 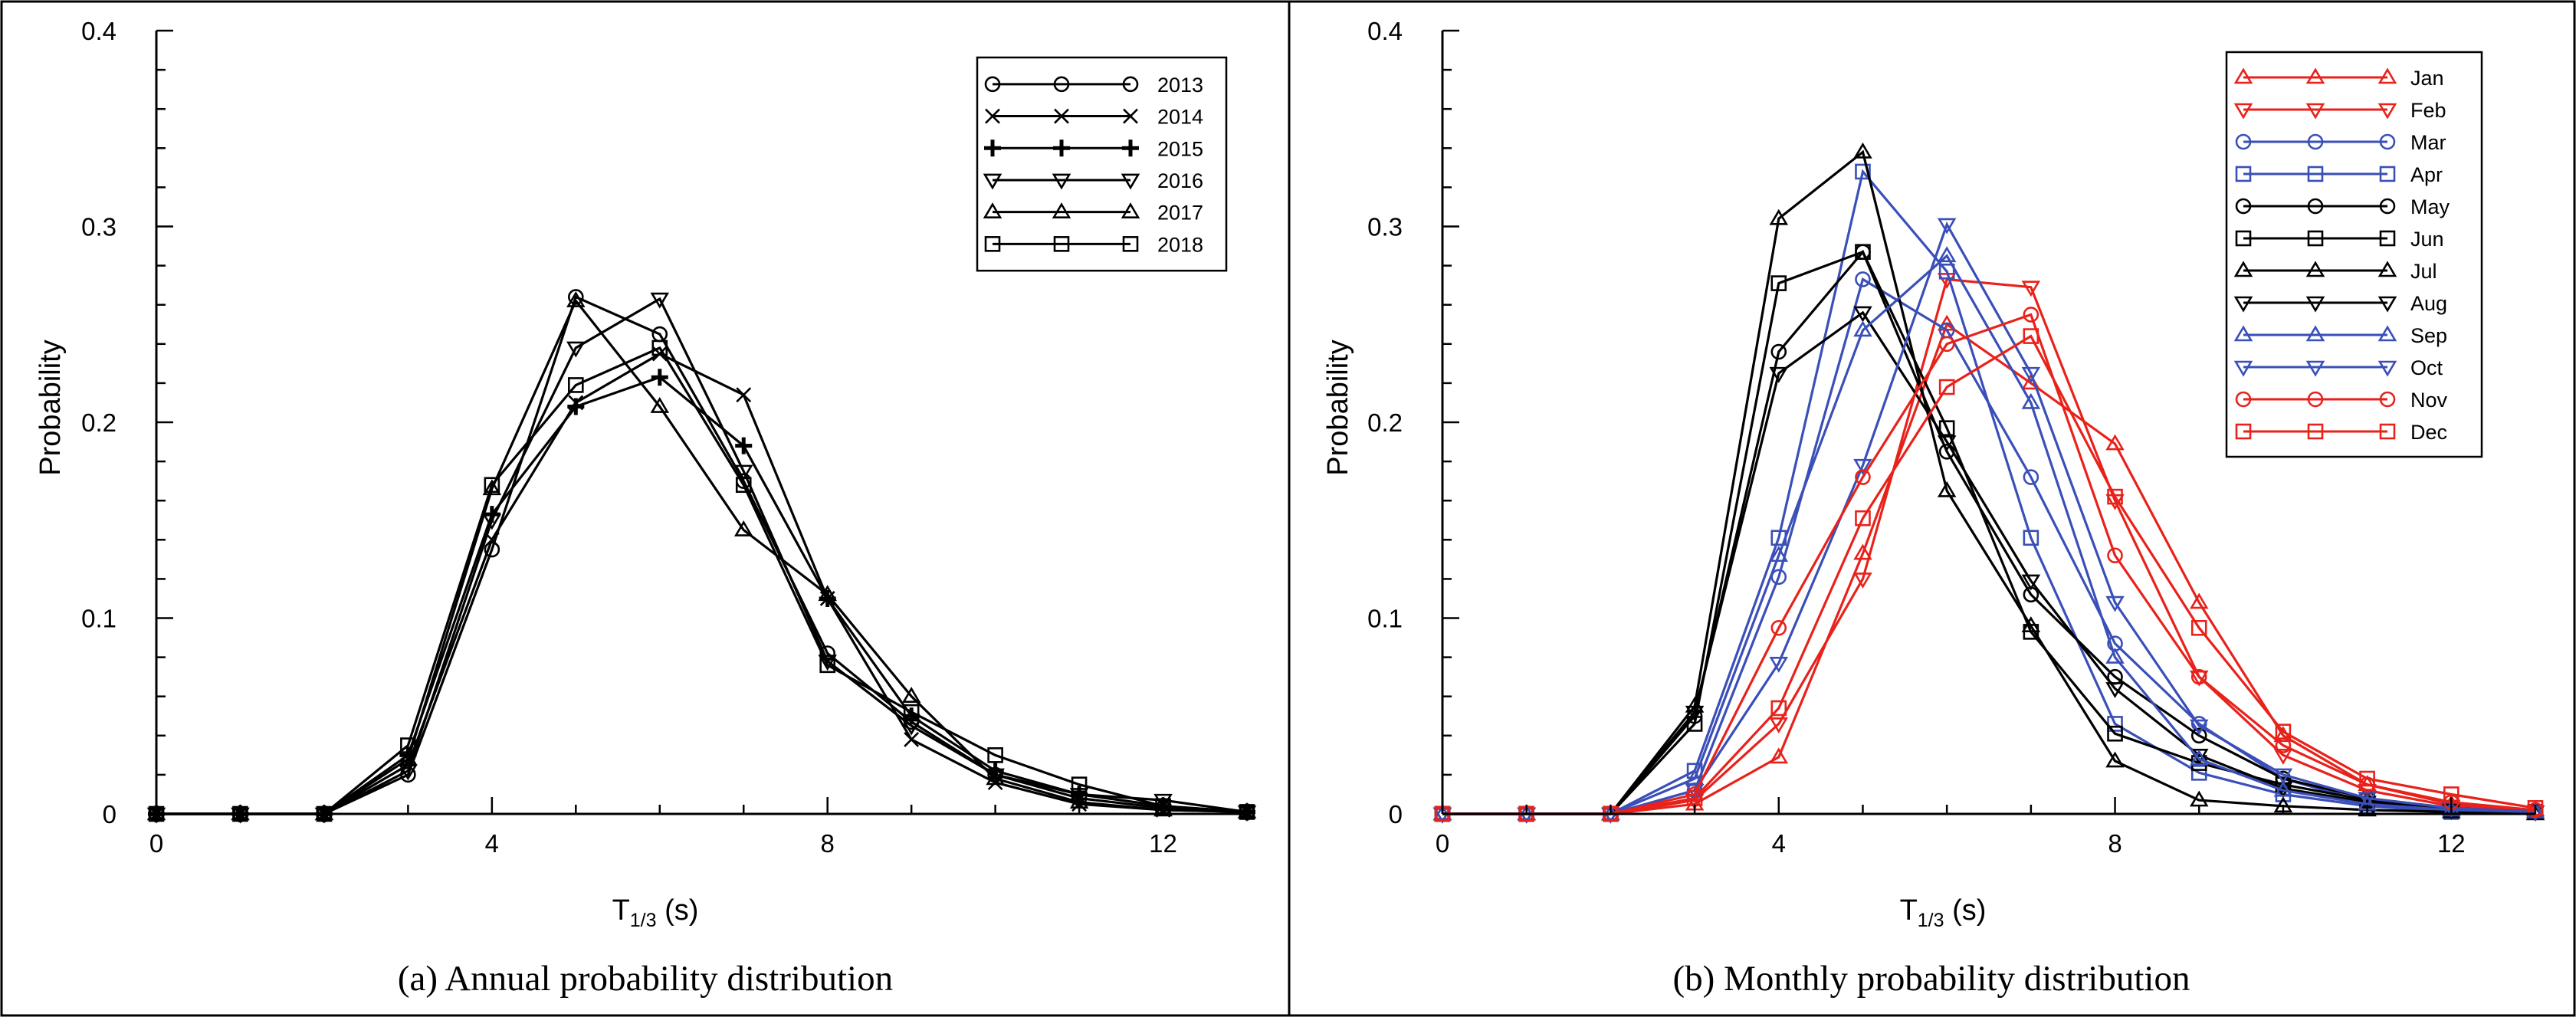 What do you see at coordinates (2426, 367) in the screenshot?
I see `legend-label: Oct` at bounding box center [2426, 367].